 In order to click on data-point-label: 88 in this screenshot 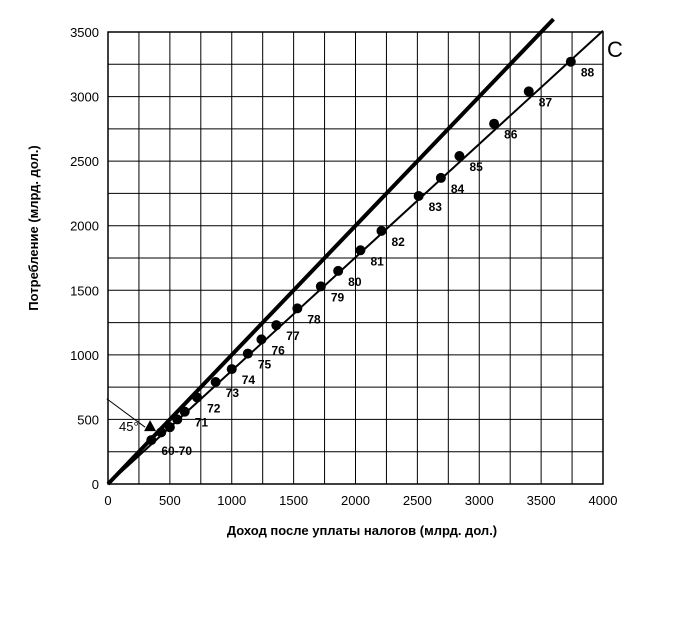, I will do `click(588, 73)`.